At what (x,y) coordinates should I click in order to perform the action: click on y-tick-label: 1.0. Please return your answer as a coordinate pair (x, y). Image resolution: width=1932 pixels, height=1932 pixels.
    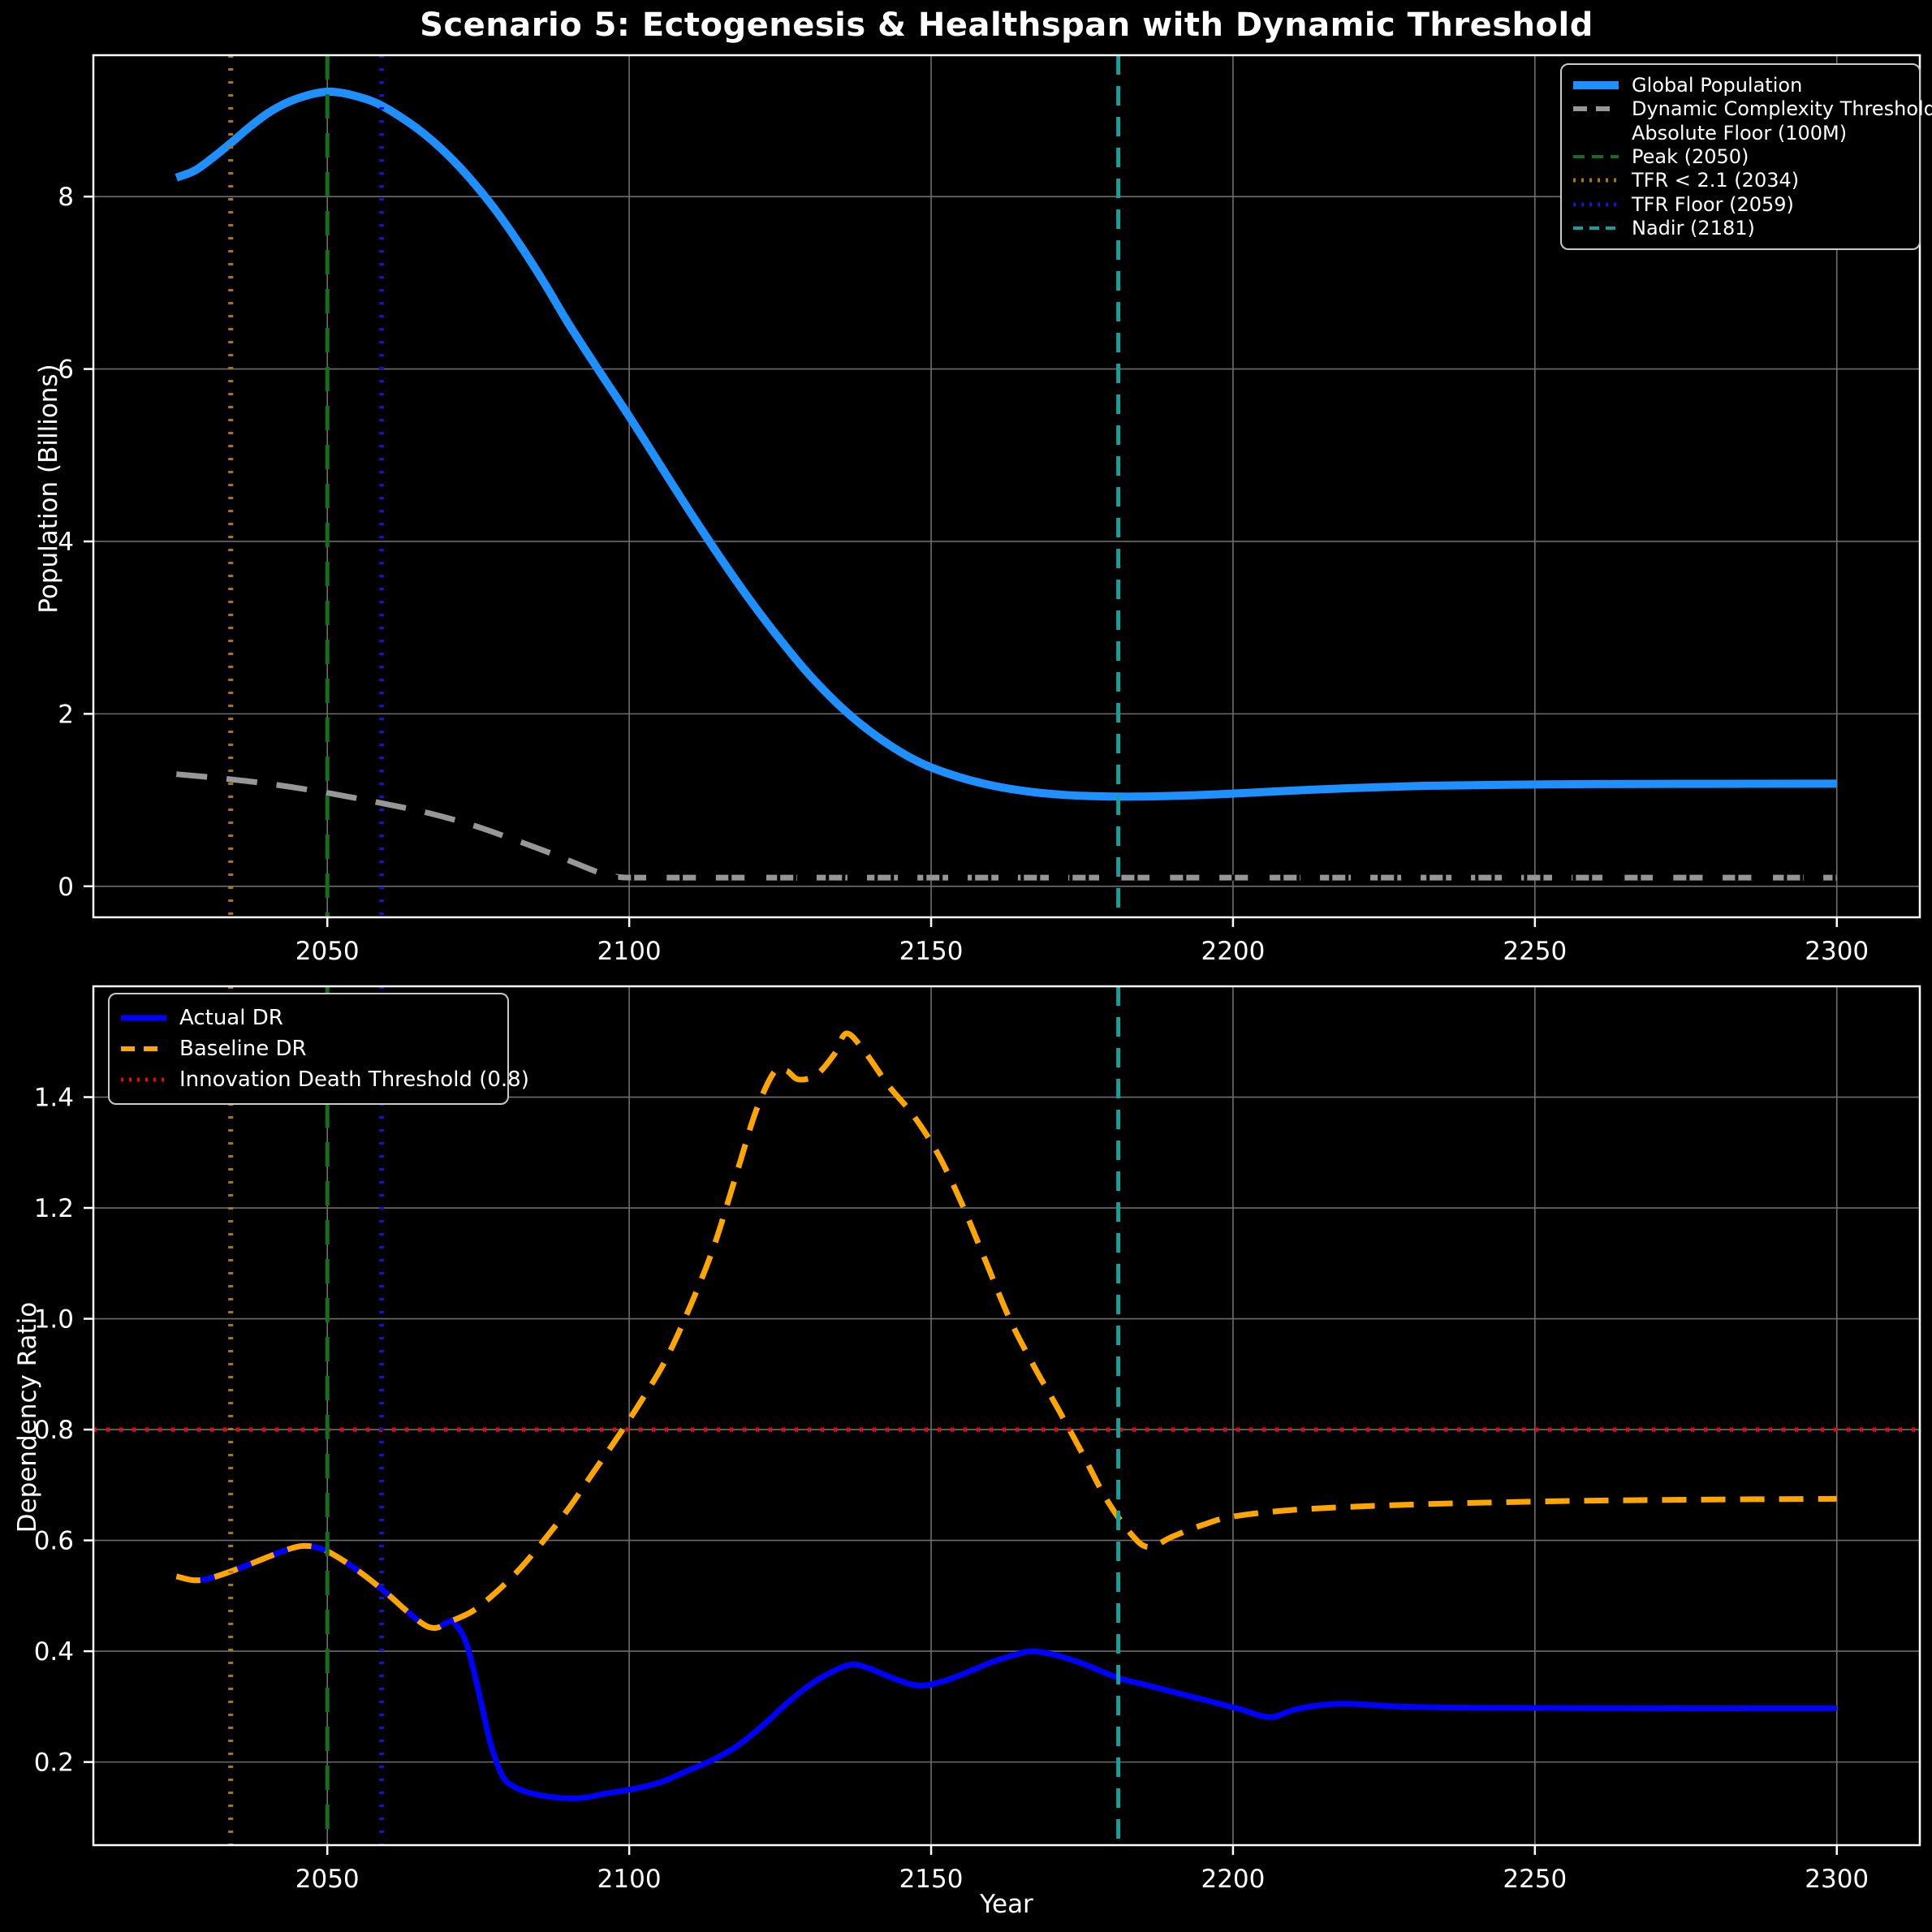
    Looking at the image, I should click on (54, 1320).